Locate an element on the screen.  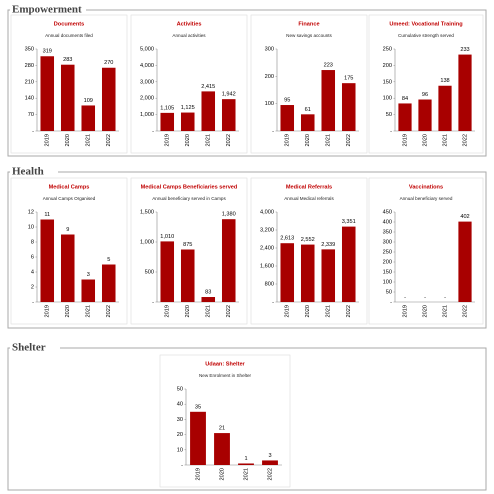
data-label: 2,415 is located at coordinates (208, 87).